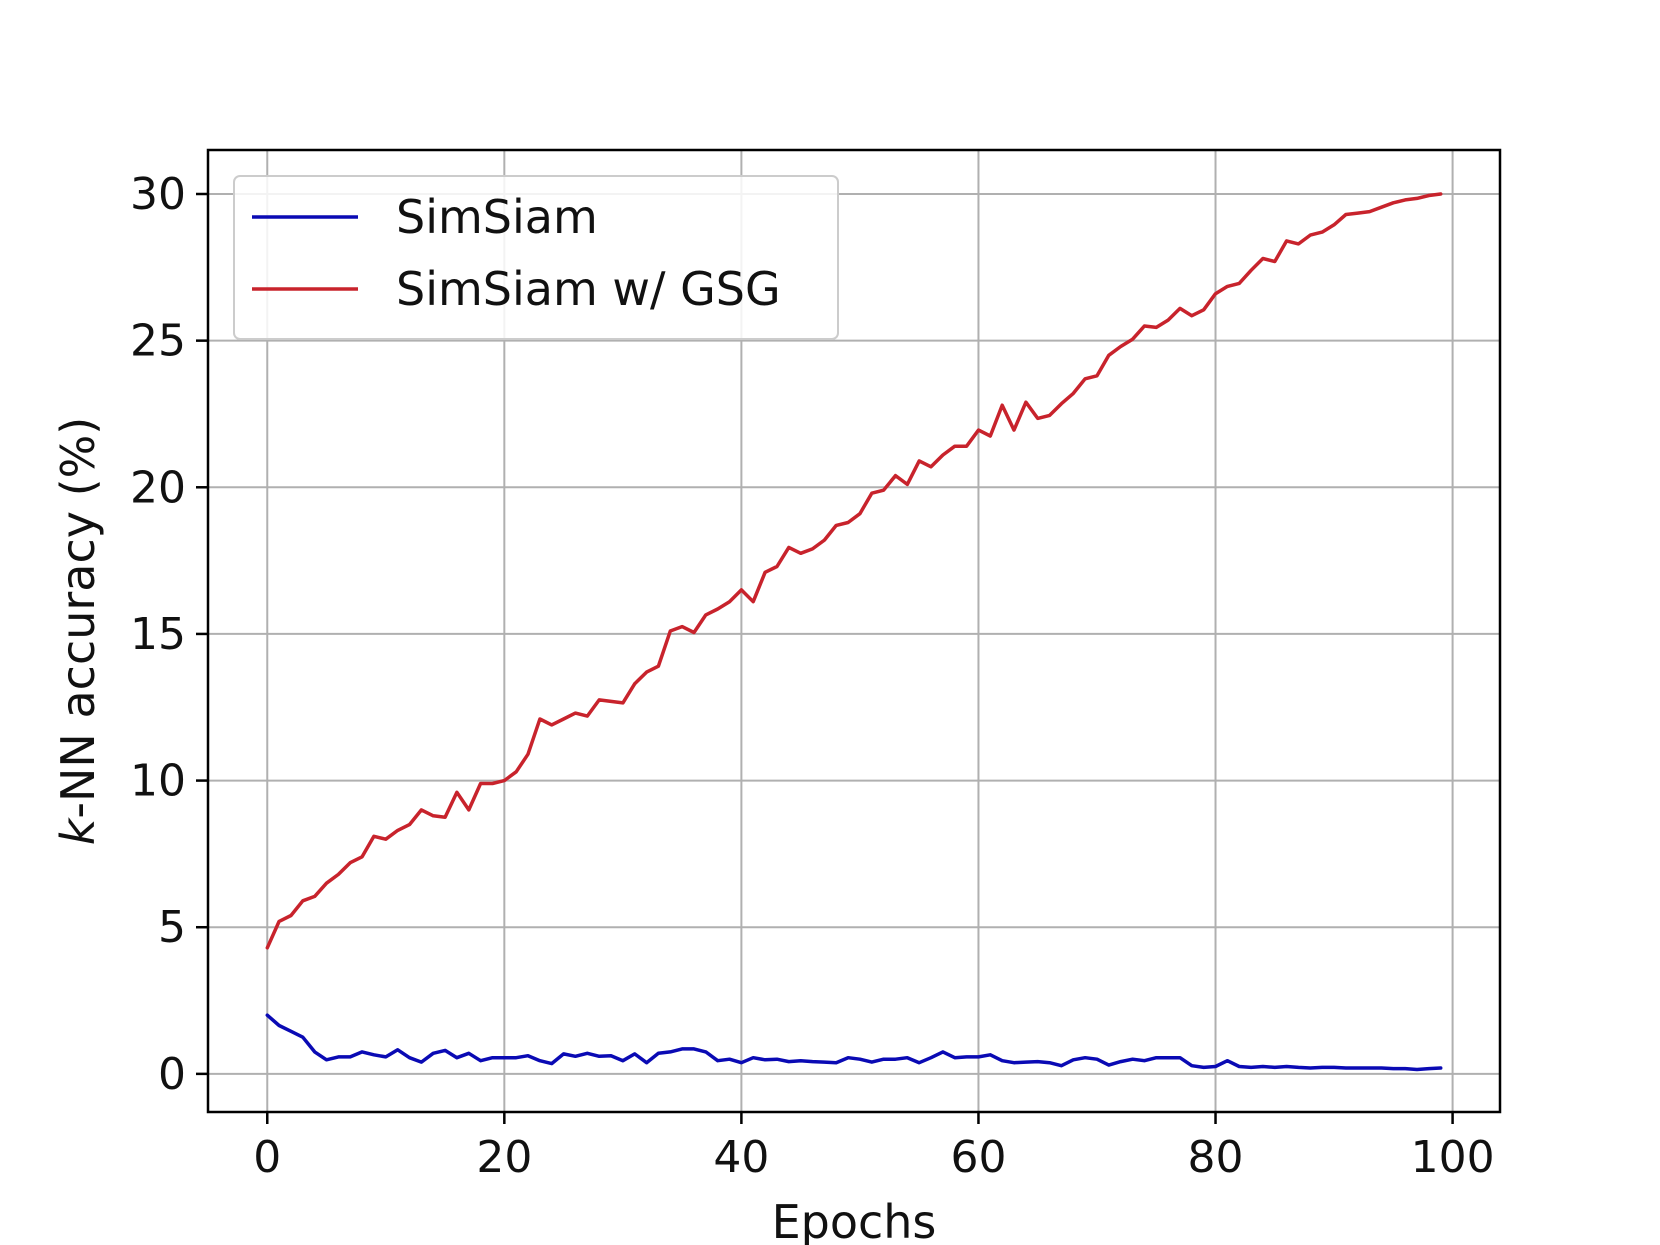 The image size is (1660, 1245). Describe the element at coordinates (588, 289) in the screenshot. I see `legend-label-simsiam-gsg: SimSiam w/ GSG` at that location.